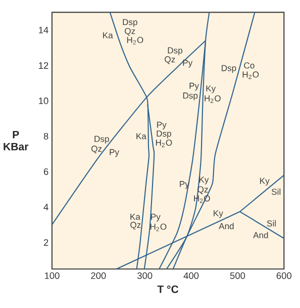  What do you see at coordinates (144, 275) in the screenshot?
I see `x-tick-label: 300` at bounding box center [144, 275].